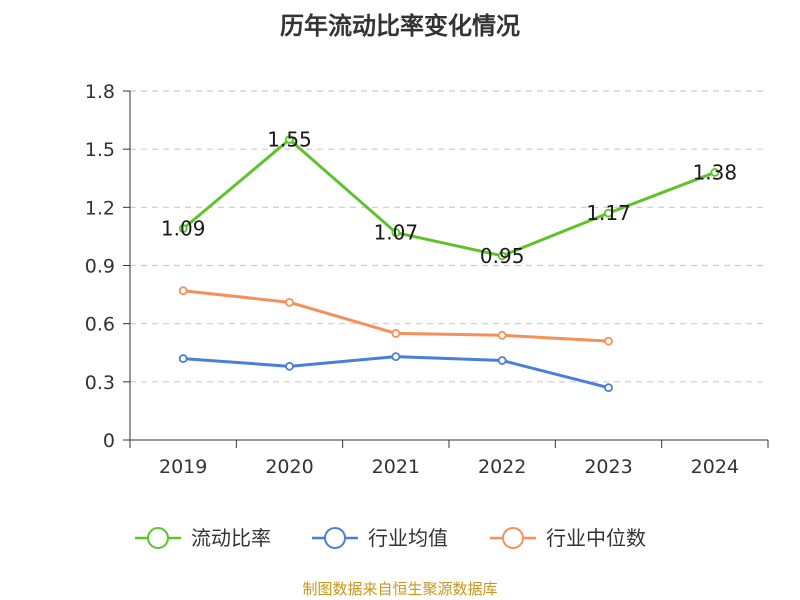 This screenshot has width=800, height=600. I want to click on data-label: 1.55, so click(289, 139).